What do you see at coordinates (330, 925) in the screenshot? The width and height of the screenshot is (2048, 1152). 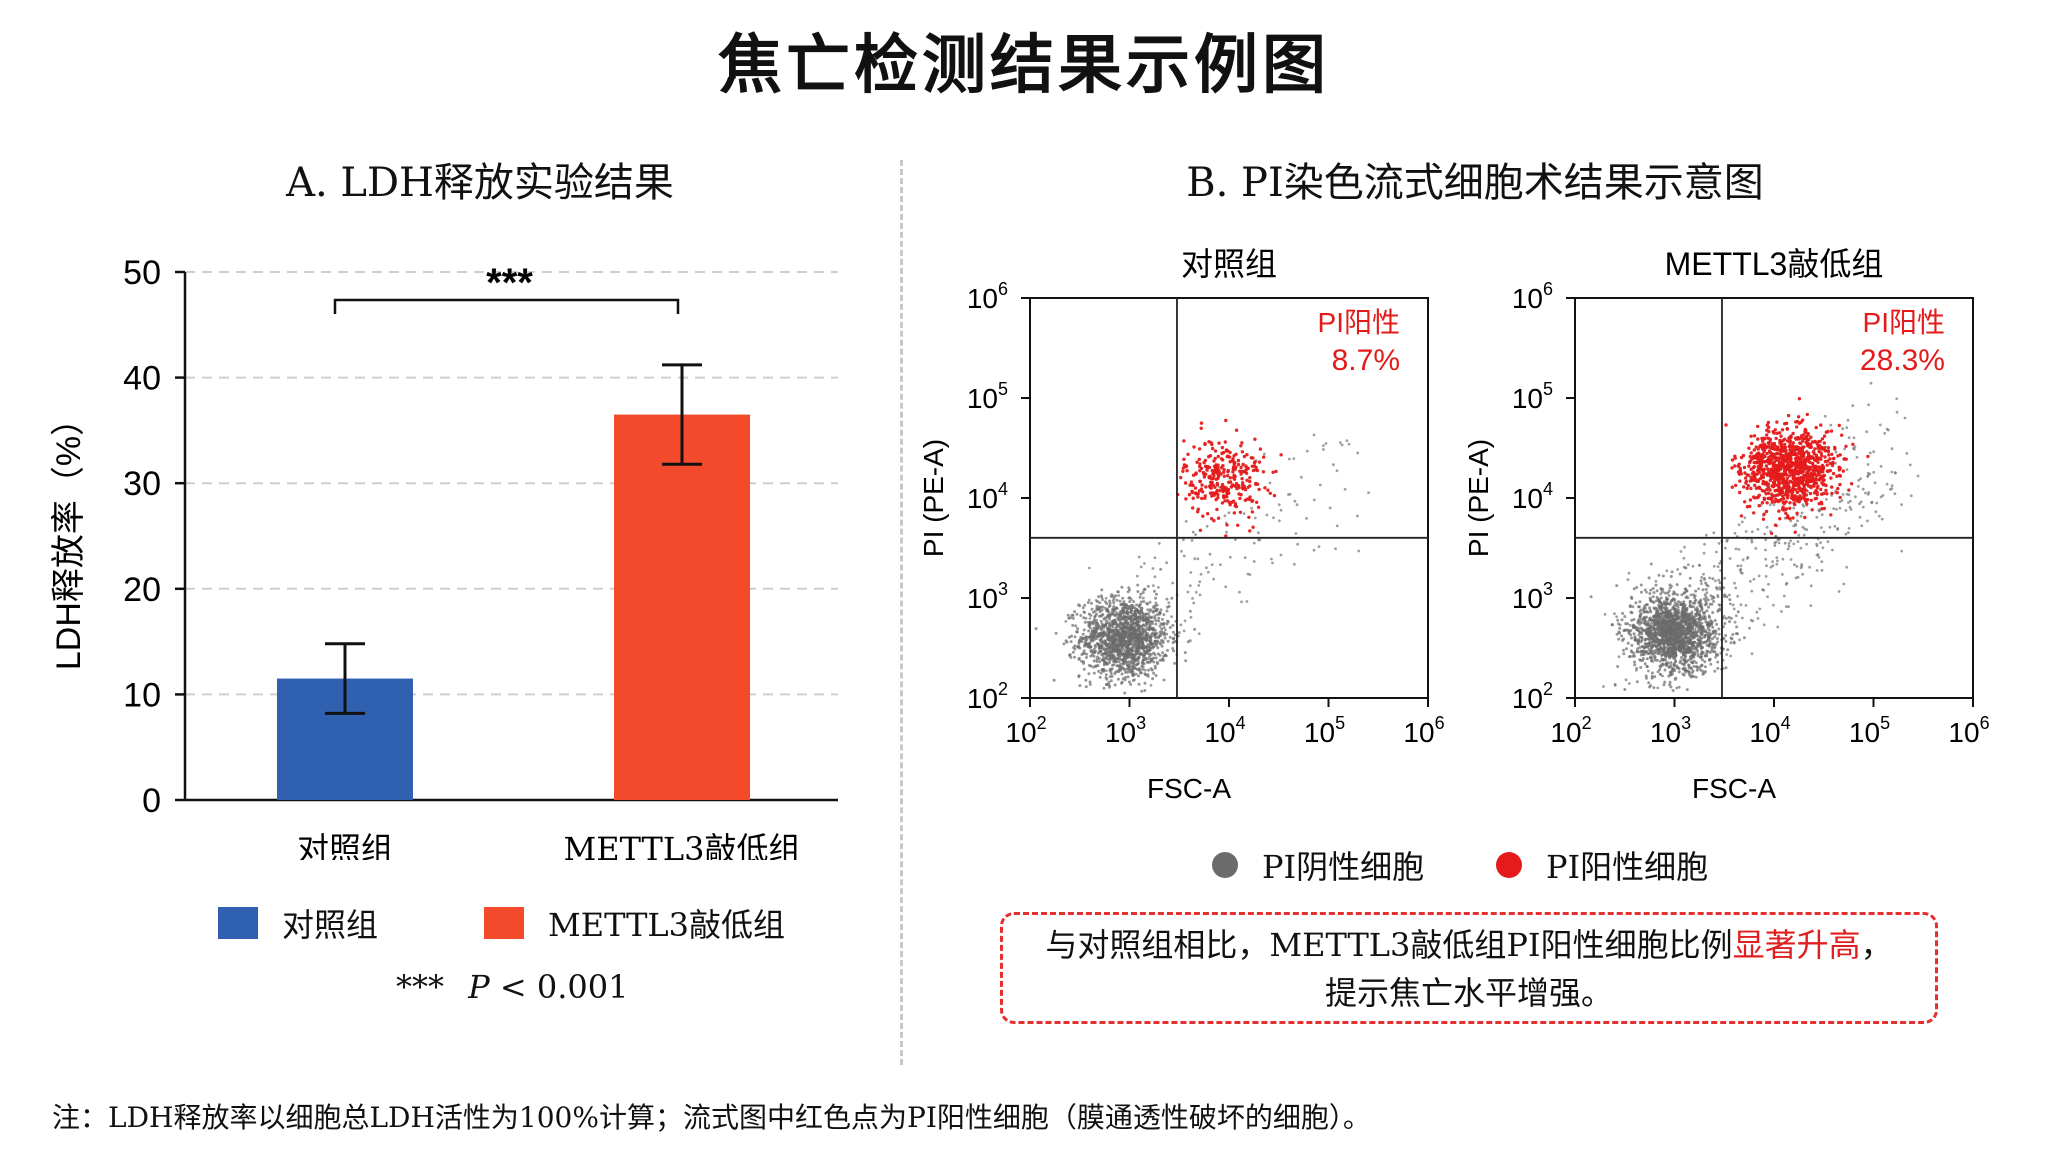 I see `legend-label-control: 对照组` at bounding box center [330, 925].